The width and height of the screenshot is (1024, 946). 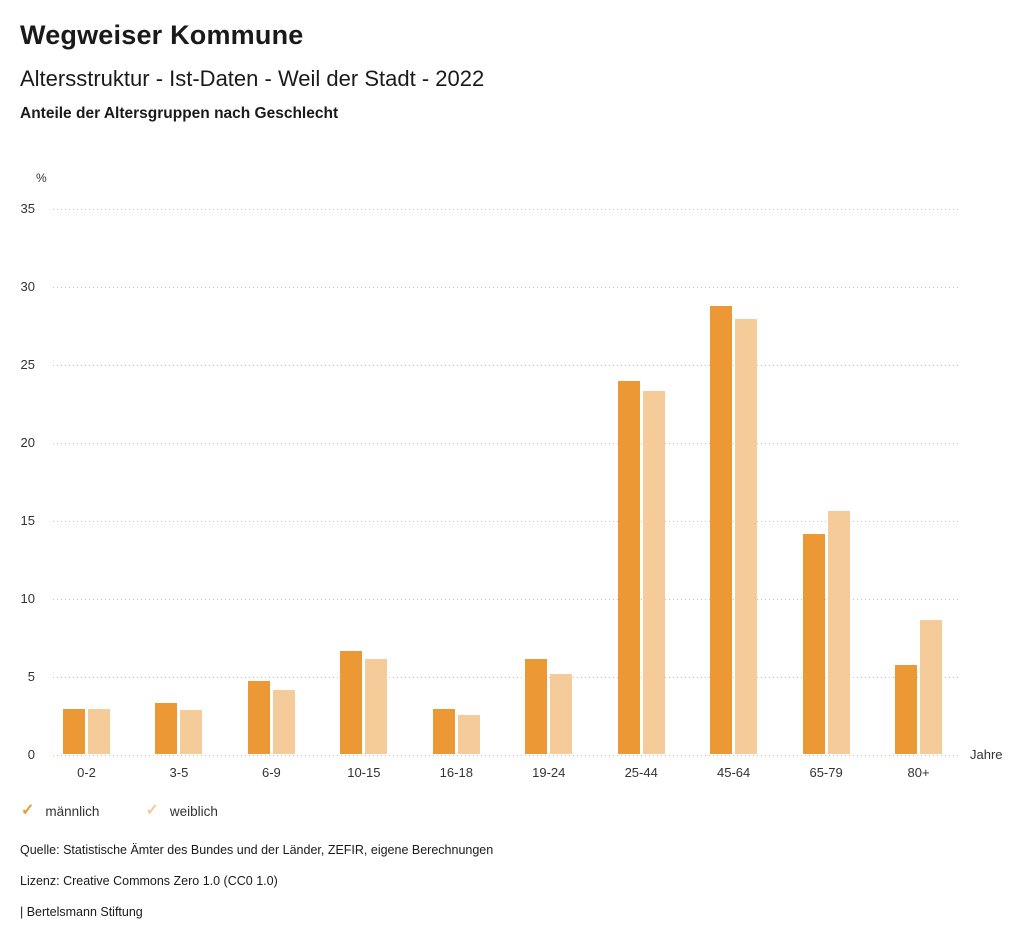 I want to click on y-tick-label-0: 0, so click(x=31, y=754).